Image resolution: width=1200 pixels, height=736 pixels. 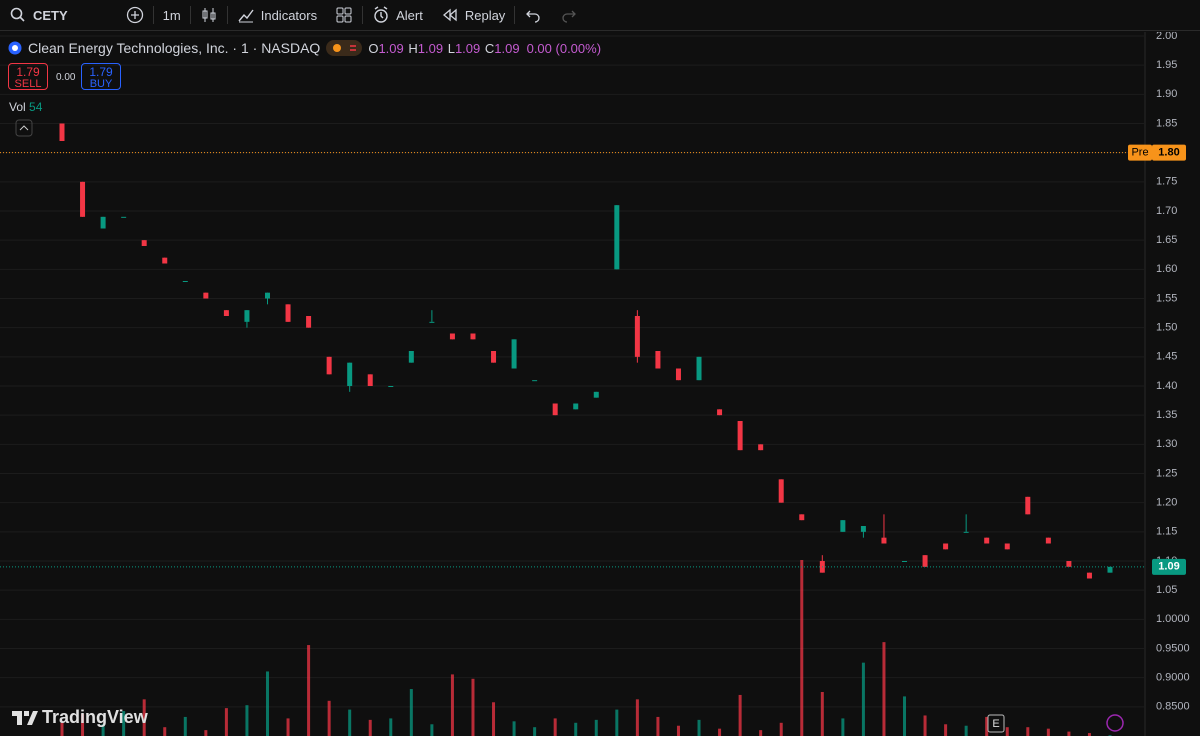 I want to click on ohlc-item: H1.09, so click(x=425, y=48).